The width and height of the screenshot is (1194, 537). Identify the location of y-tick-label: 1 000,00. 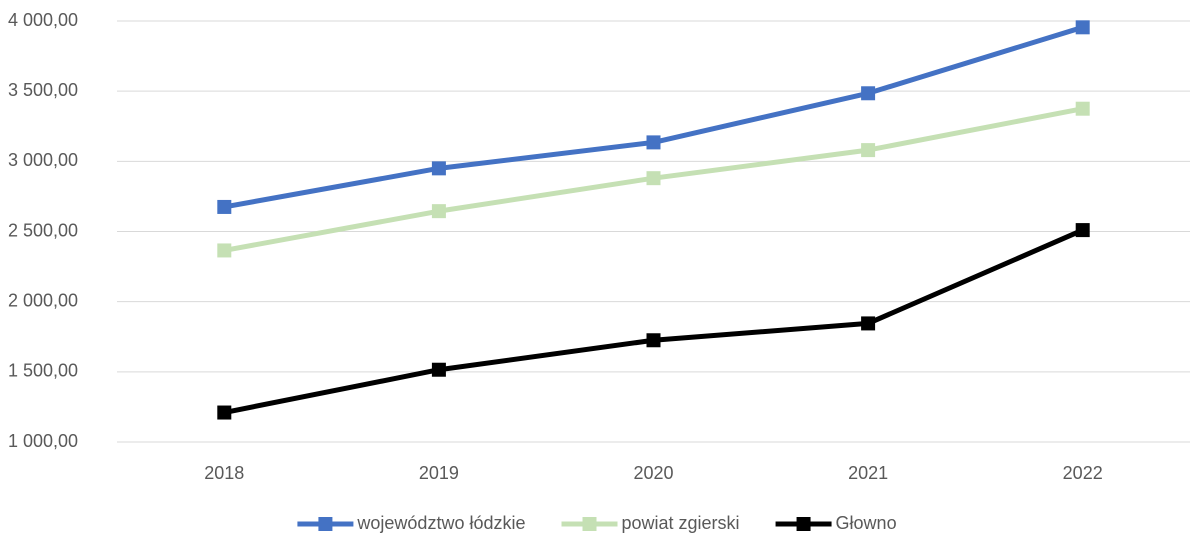
(43, 441).